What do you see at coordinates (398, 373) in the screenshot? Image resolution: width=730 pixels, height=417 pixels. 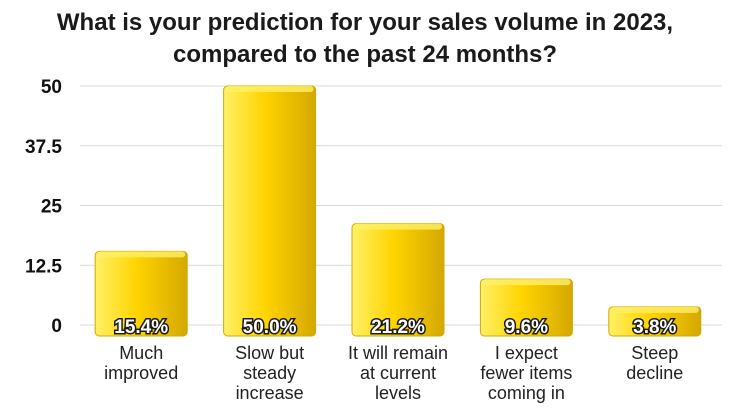 I see `x-category-label: at current` at bounding box center [398, 373].